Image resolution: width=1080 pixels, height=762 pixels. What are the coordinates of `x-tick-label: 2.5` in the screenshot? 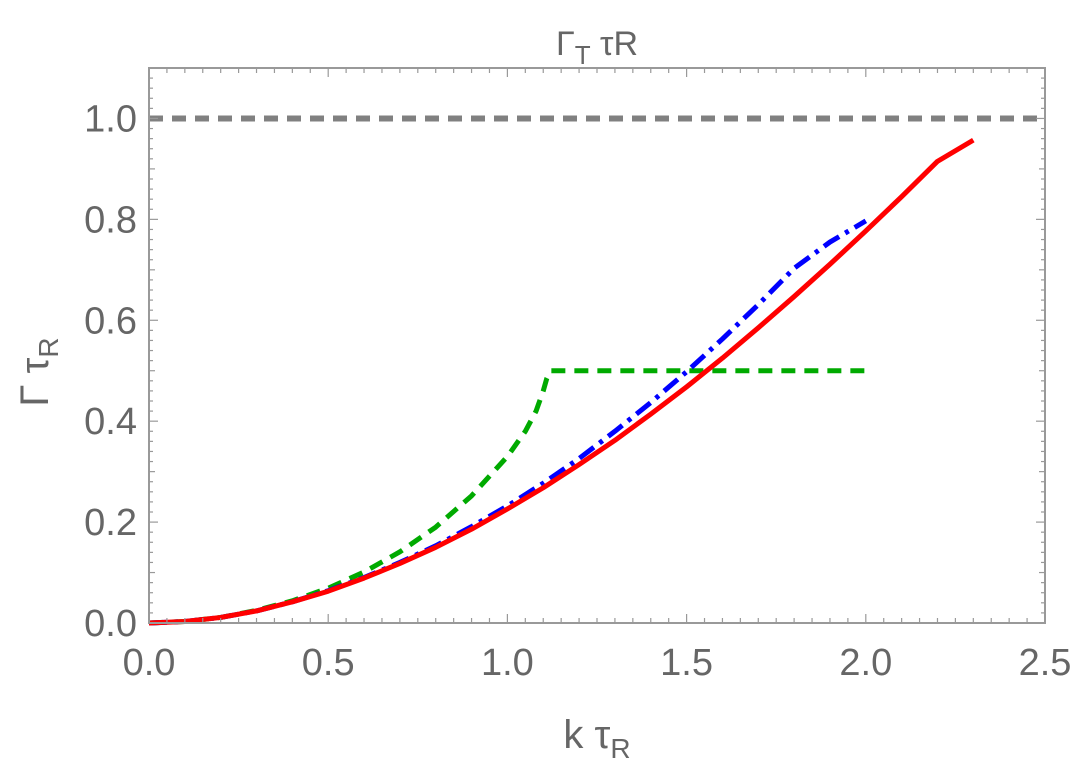 It's located at (1045, 663).